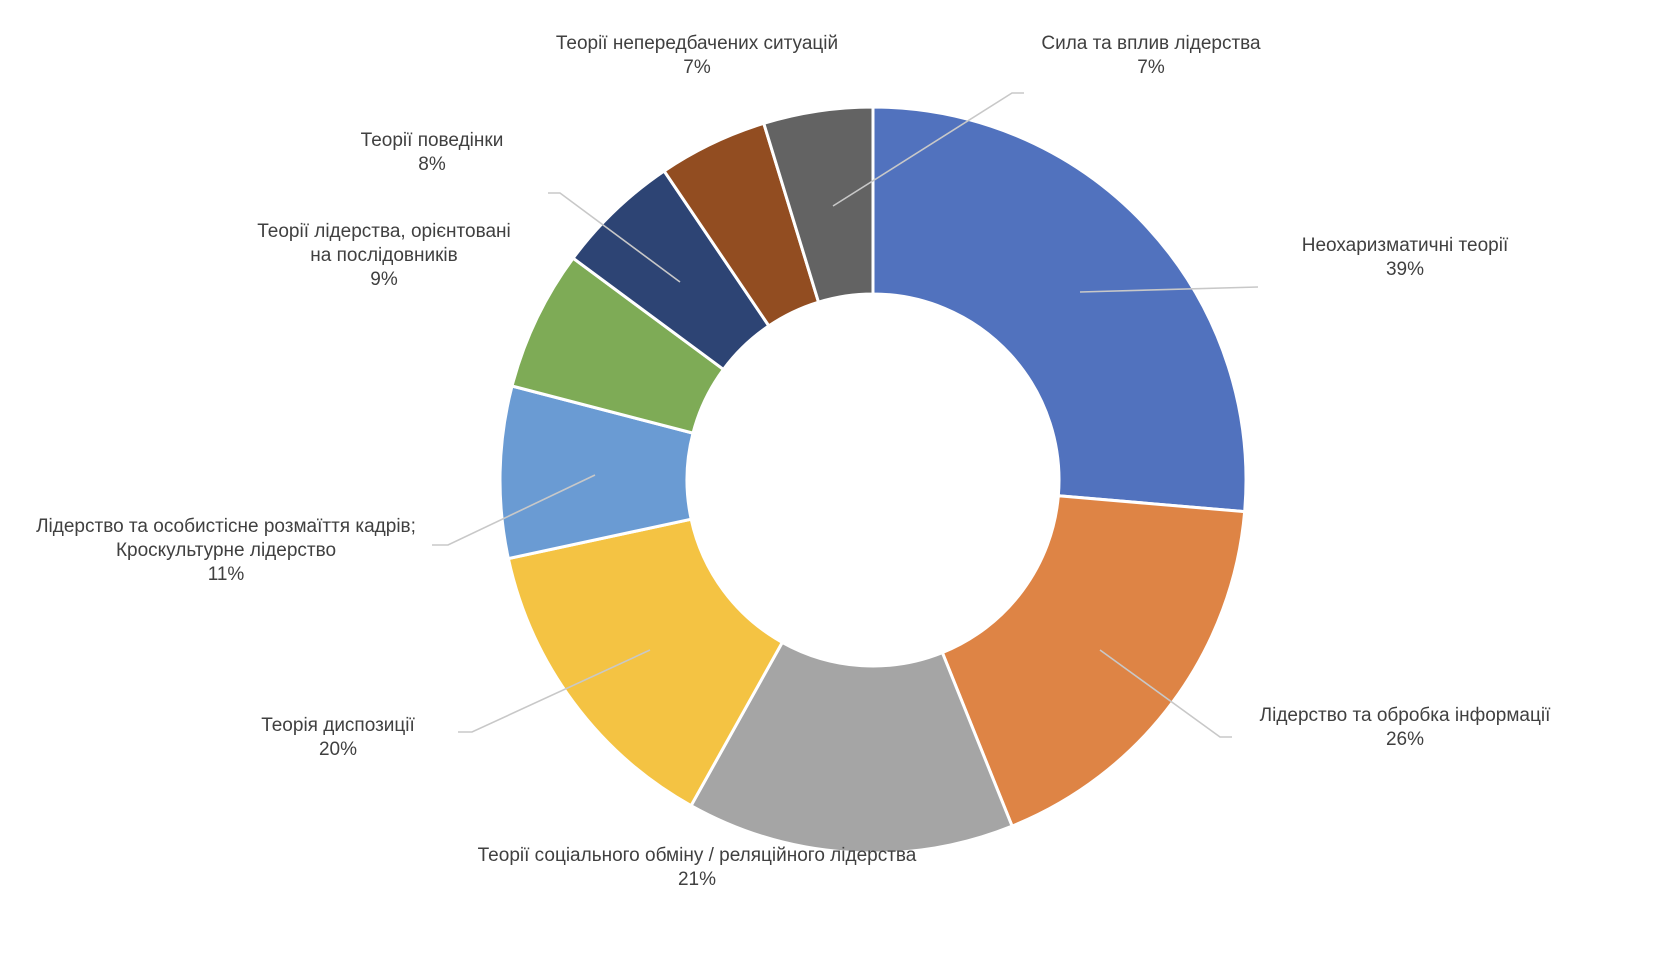 Image resolution: width=1680 pixels, height=967 pixels. Describe the element at coordinates (338, 725) in the screenshot. I see `slice-category: Теорія диспозиції` at that location.